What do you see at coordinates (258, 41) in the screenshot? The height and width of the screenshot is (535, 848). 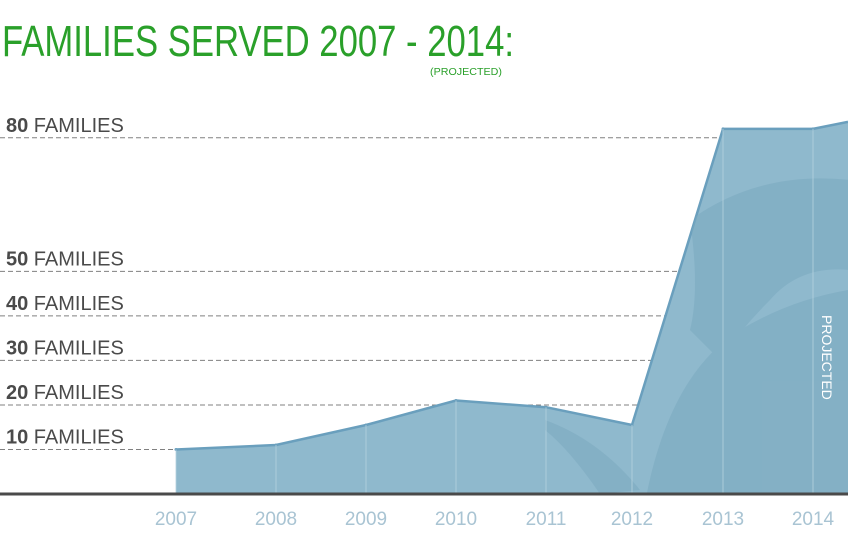 I see `chart-title: FAMILIES SERVED 2007 - 2014:` at bounding box center [258, 41].